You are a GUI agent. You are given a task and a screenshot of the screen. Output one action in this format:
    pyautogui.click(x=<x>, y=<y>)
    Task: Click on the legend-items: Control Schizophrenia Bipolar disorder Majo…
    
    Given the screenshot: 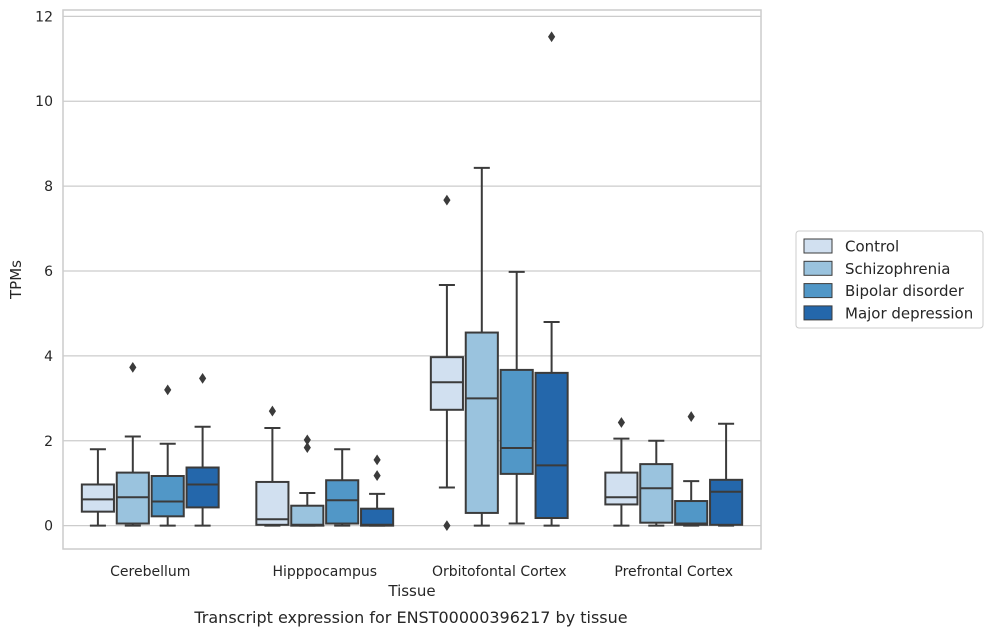 What is the action you would take?
    pyautogui.click(x=888, y=280)
    